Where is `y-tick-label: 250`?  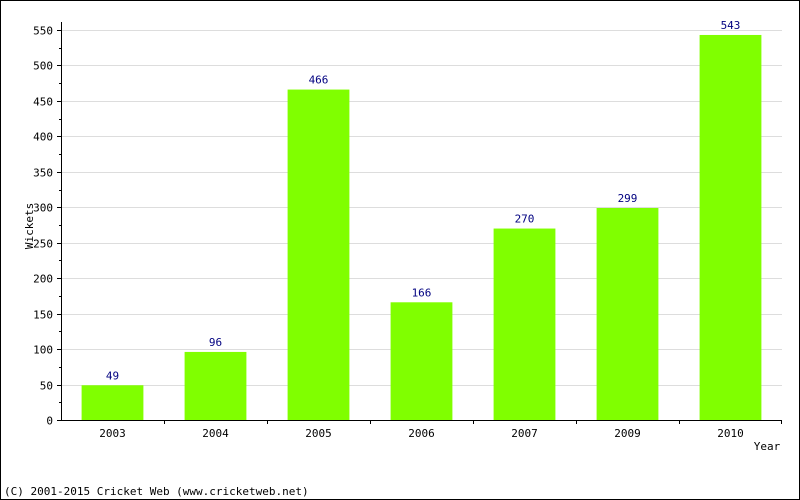
y-tick-label: 250 is located at coordinates (43, 244).